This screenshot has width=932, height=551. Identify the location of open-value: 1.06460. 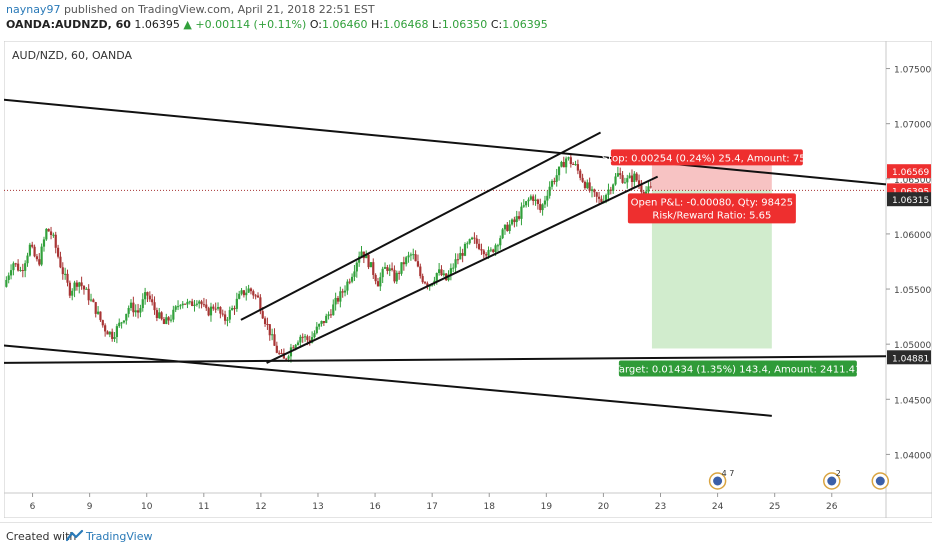
(344, 24).